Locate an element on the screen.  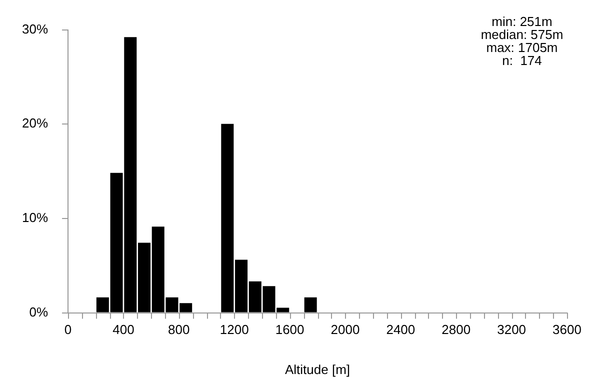
x-tick-label: 3600 is located at coordinates (567, 330).